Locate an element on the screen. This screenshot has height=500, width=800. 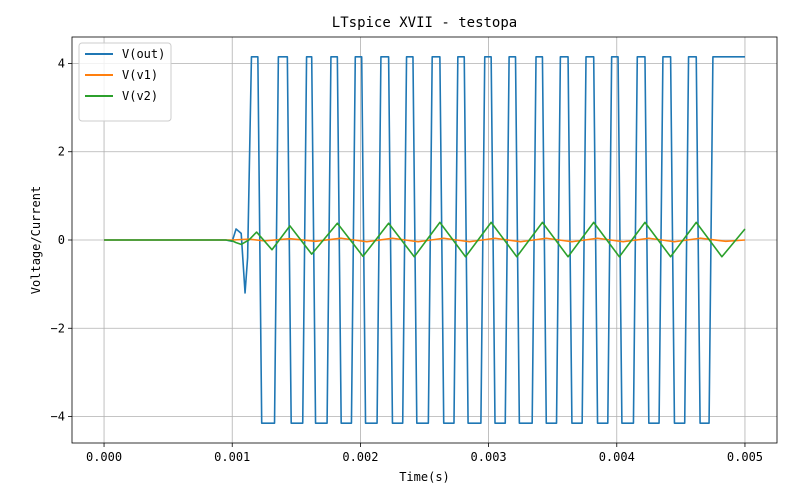
x-tick-label: 0.004 is located at coordinates (617, 457).